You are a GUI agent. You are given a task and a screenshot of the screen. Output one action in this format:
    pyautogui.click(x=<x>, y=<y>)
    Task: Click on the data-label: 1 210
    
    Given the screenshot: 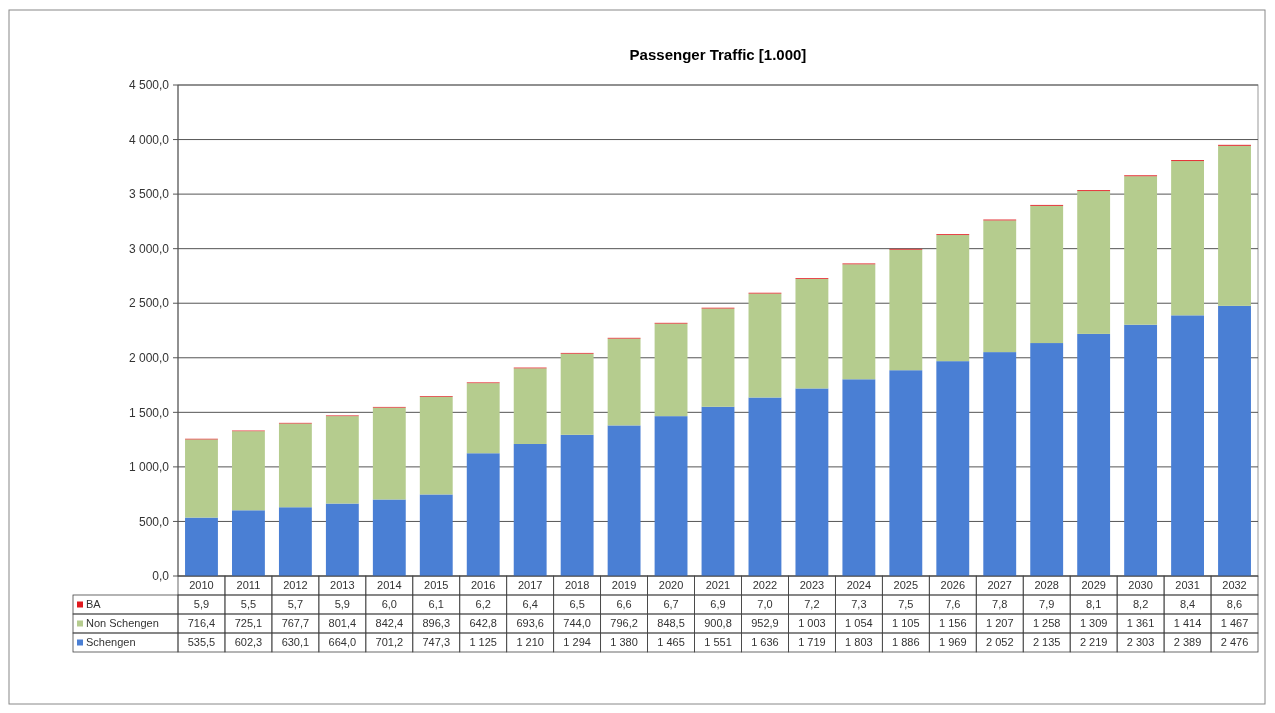 What is the action you would take?
    pyautogui.click(x=530, y=642)
    